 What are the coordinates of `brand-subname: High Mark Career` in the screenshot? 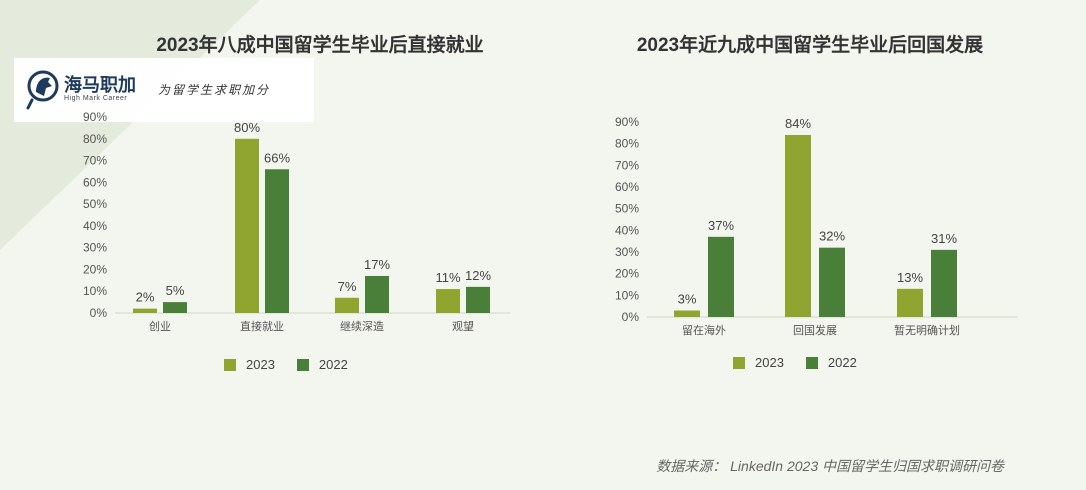 It's located at (96, 98).